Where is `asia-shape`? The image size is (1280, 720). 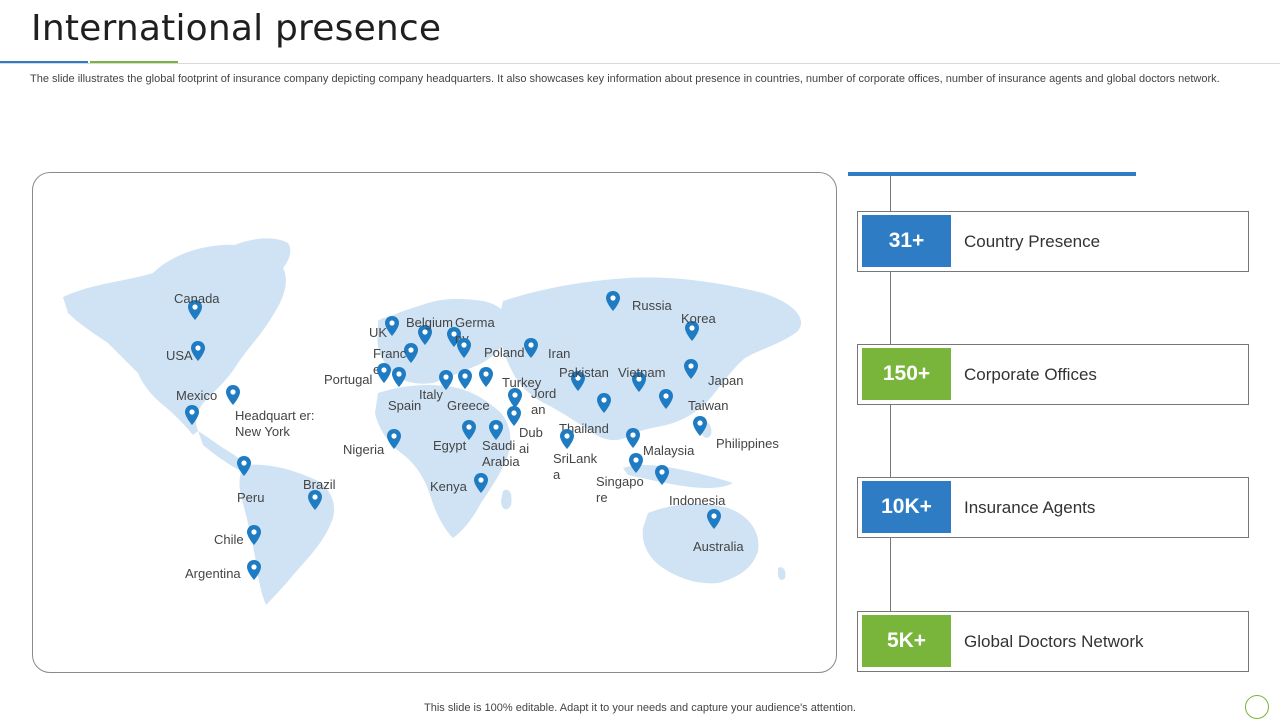
asia-shape is located at coordinates (650, 359).